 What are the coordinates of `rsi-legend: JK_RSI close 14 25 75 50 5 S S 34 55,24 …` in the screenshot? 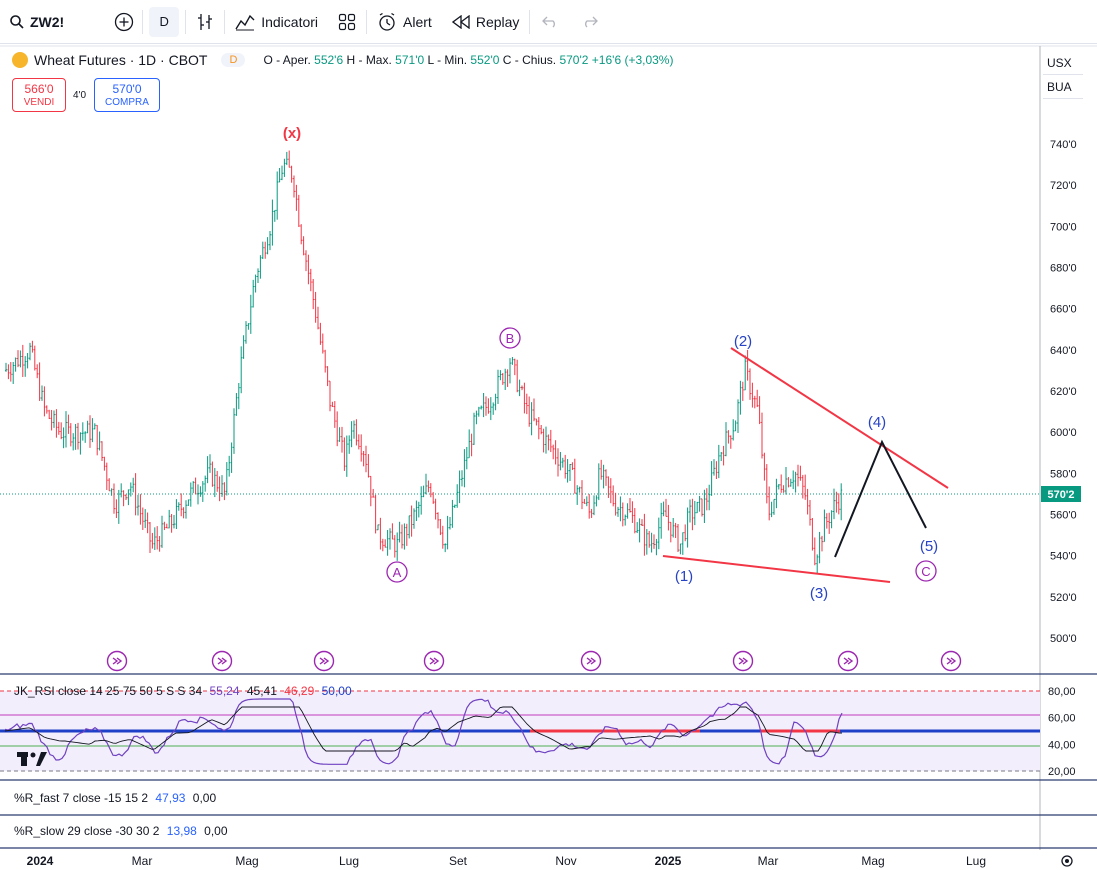 It's located at (183, 691).